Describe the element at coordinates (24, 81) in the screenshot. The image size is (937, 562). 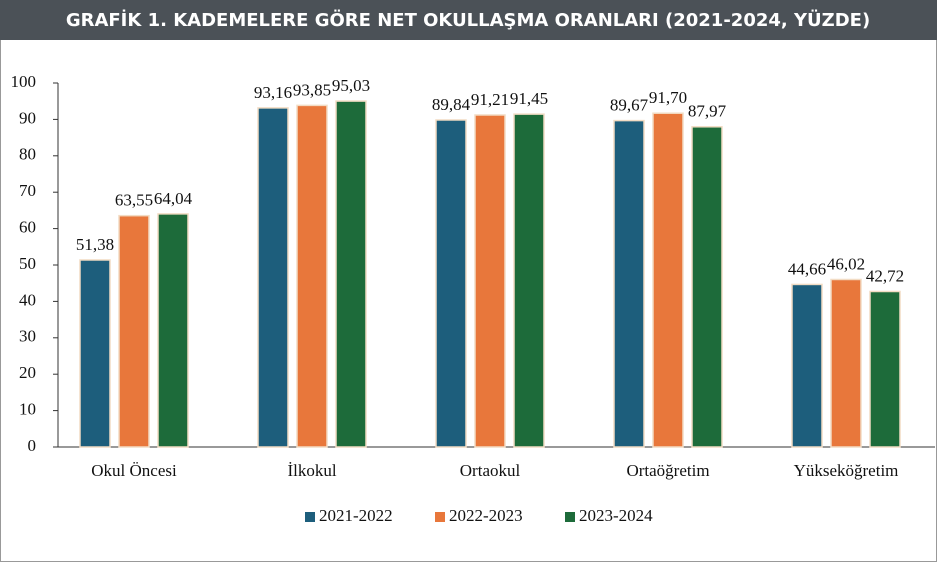
I see `y-tick-label: 100` at that location.